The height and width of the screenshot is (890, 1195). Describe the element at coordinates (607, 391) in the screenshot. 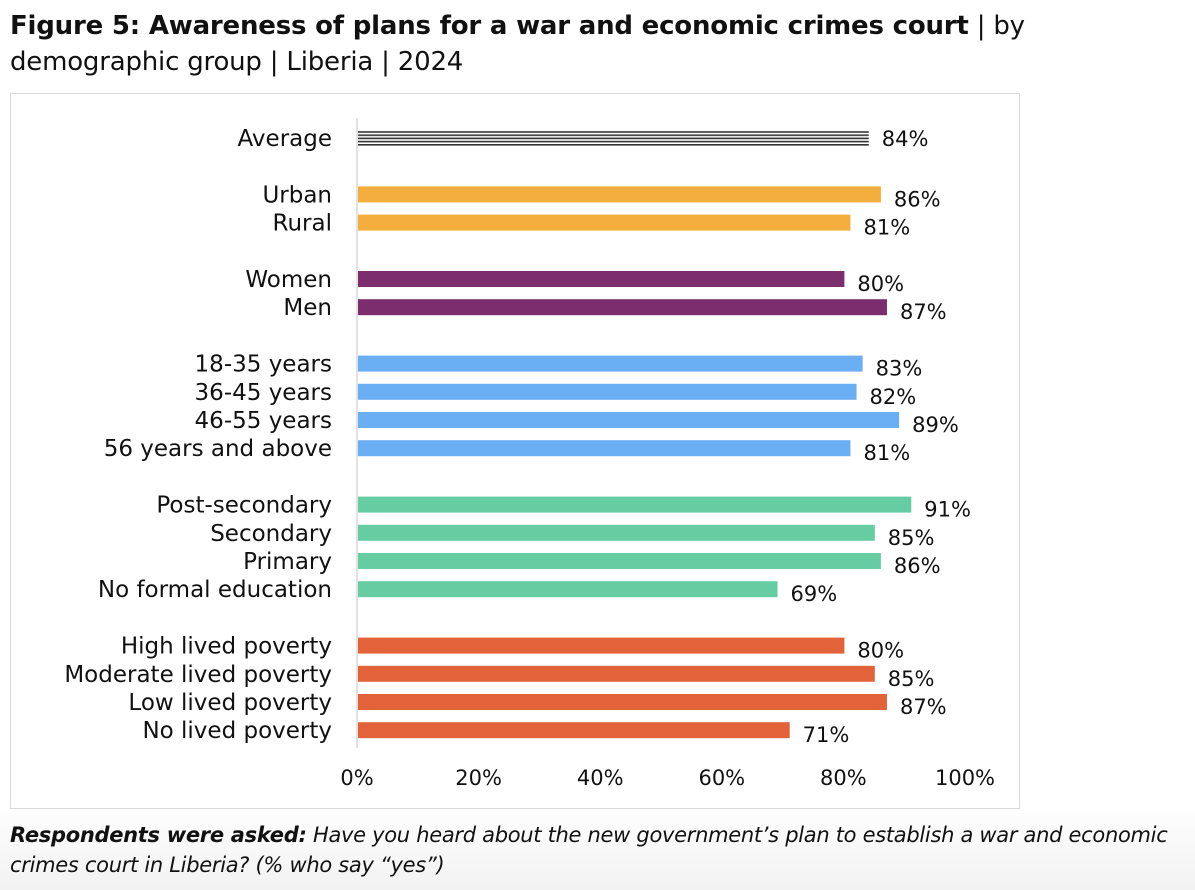

I see `bar-36-45-years` at that location.